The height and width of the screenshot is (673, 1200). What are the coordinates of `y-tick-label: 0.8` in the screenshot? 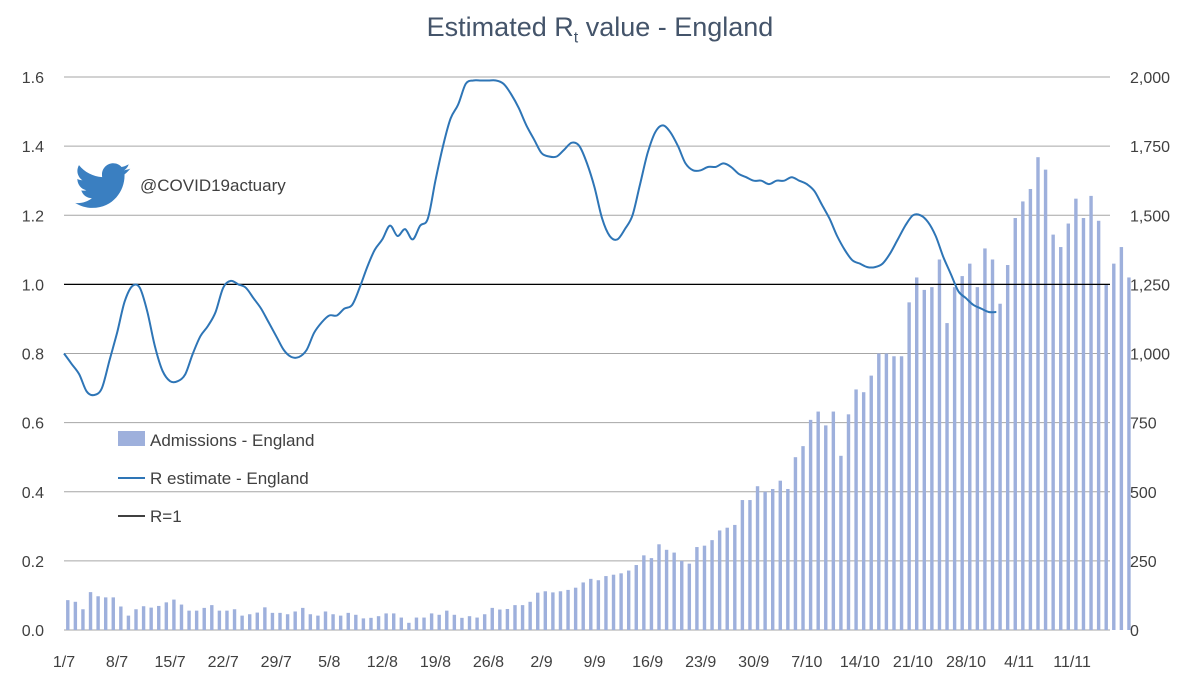 It's located at (33, 355).